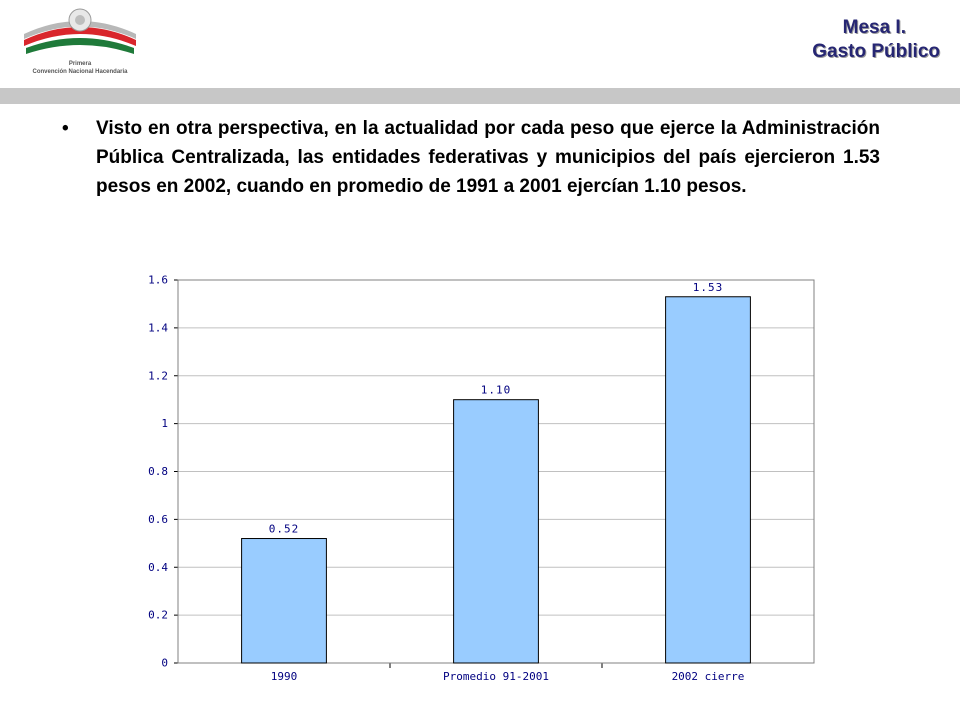 The width and height of the screenshot is (960, 720). I want to click on convencion-logo: Primera Convención Nacional Hacendaria, so click(80, 44).